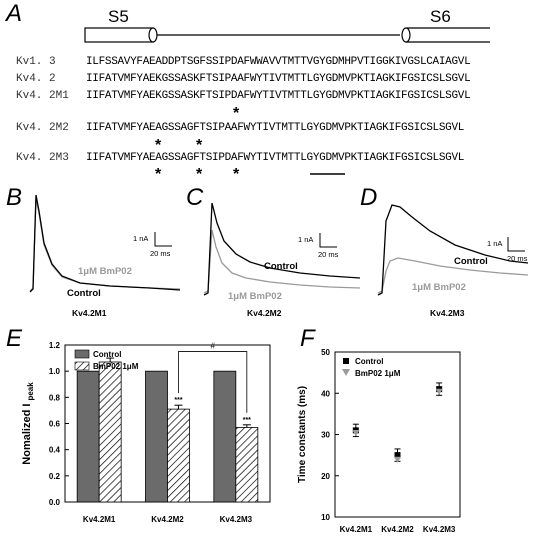  What do you see at coordinates (105, 271) in the screenshot?
I see `drug-label-b: 1μM BmP02` at bounding box center [105, 271].